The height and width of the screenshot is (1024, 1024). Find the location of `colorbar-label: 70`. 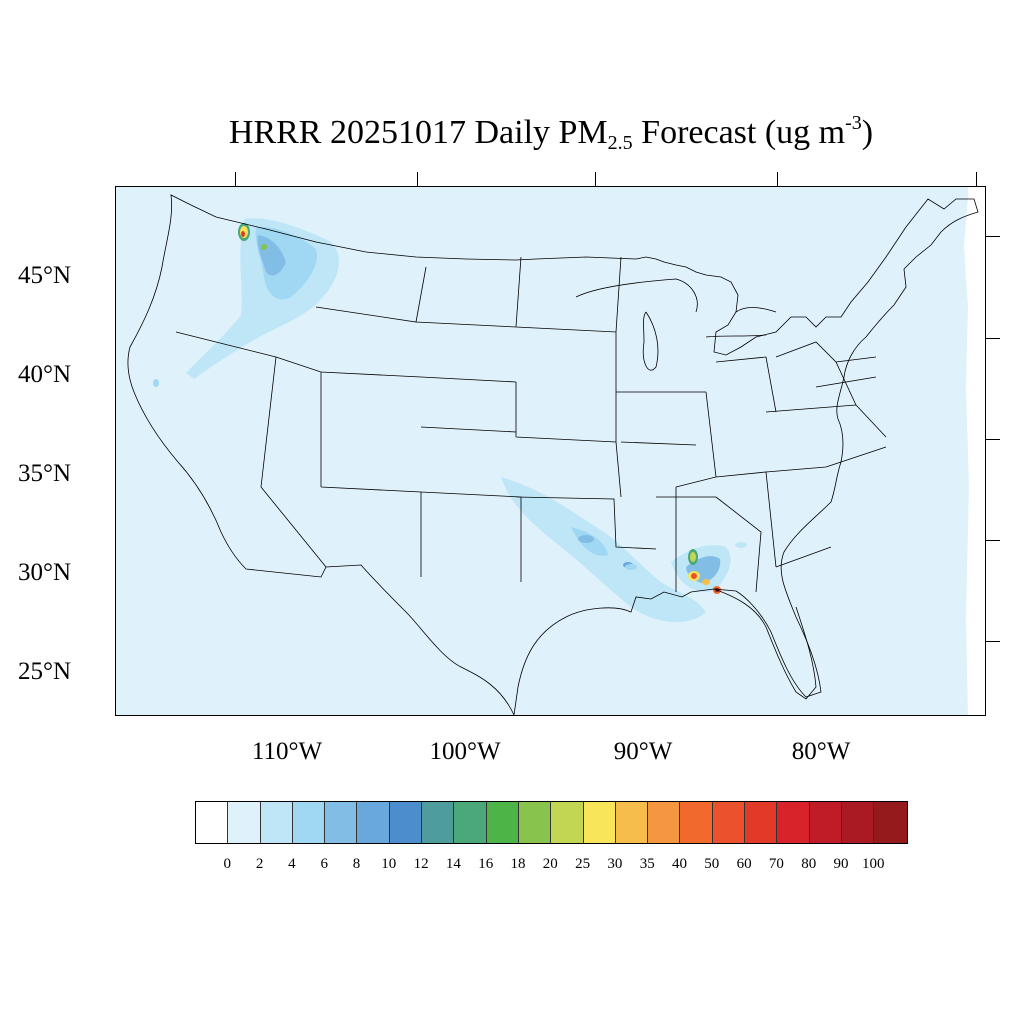

colorbar-label: 70 is located at coordinates (776, 864).